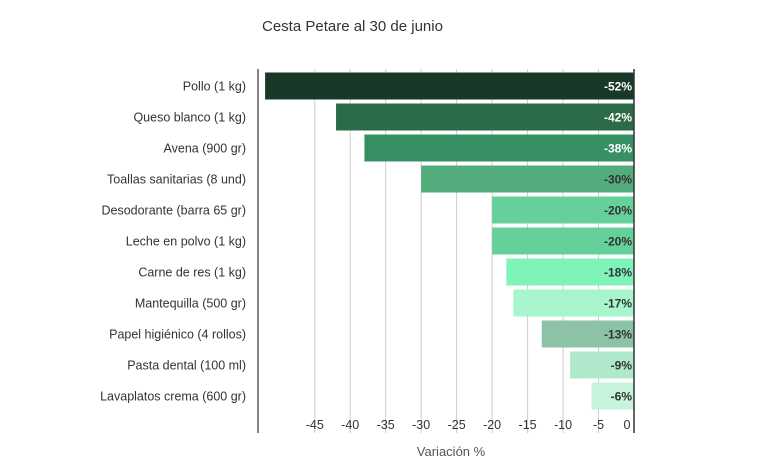  I want to click on x-tick-label: -45, so click(315, 425).